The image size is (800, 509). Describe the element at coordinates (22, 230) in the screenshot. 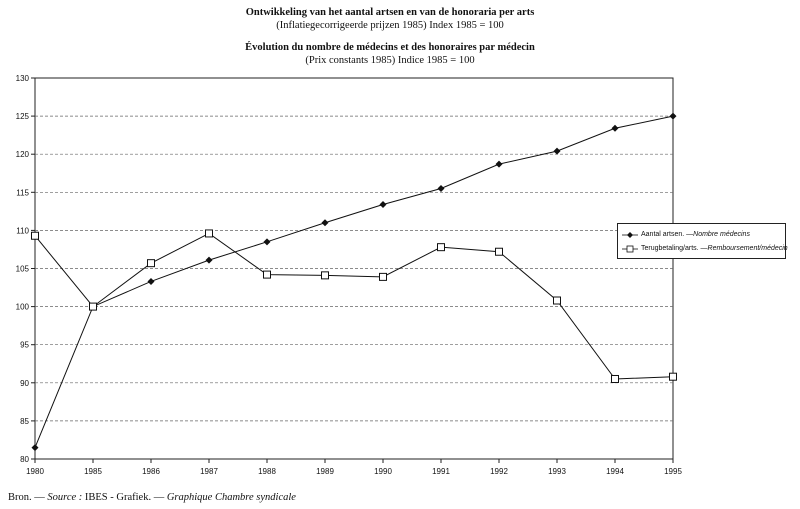

I see `y-tick-label: 110` at that location.